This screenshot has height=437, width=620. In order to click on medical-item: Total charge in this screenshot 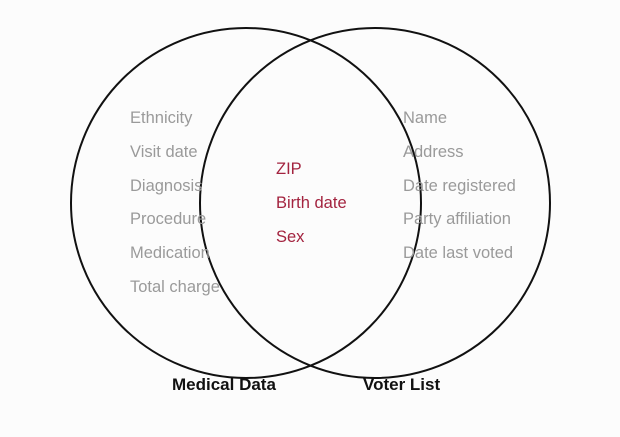, I will do `click(175, 286)`.